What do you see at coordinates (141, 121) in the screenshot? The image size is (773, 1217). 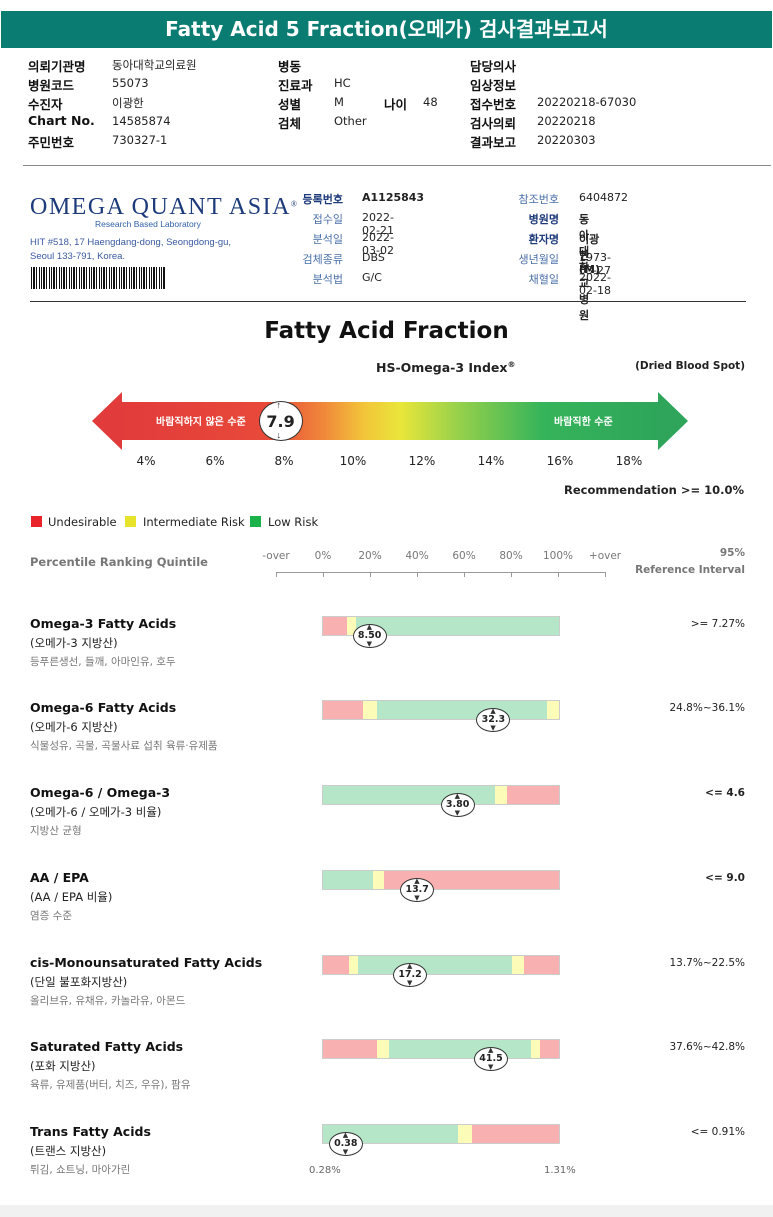 I see `header-value: 14585874` at bounding box center [141, 121].